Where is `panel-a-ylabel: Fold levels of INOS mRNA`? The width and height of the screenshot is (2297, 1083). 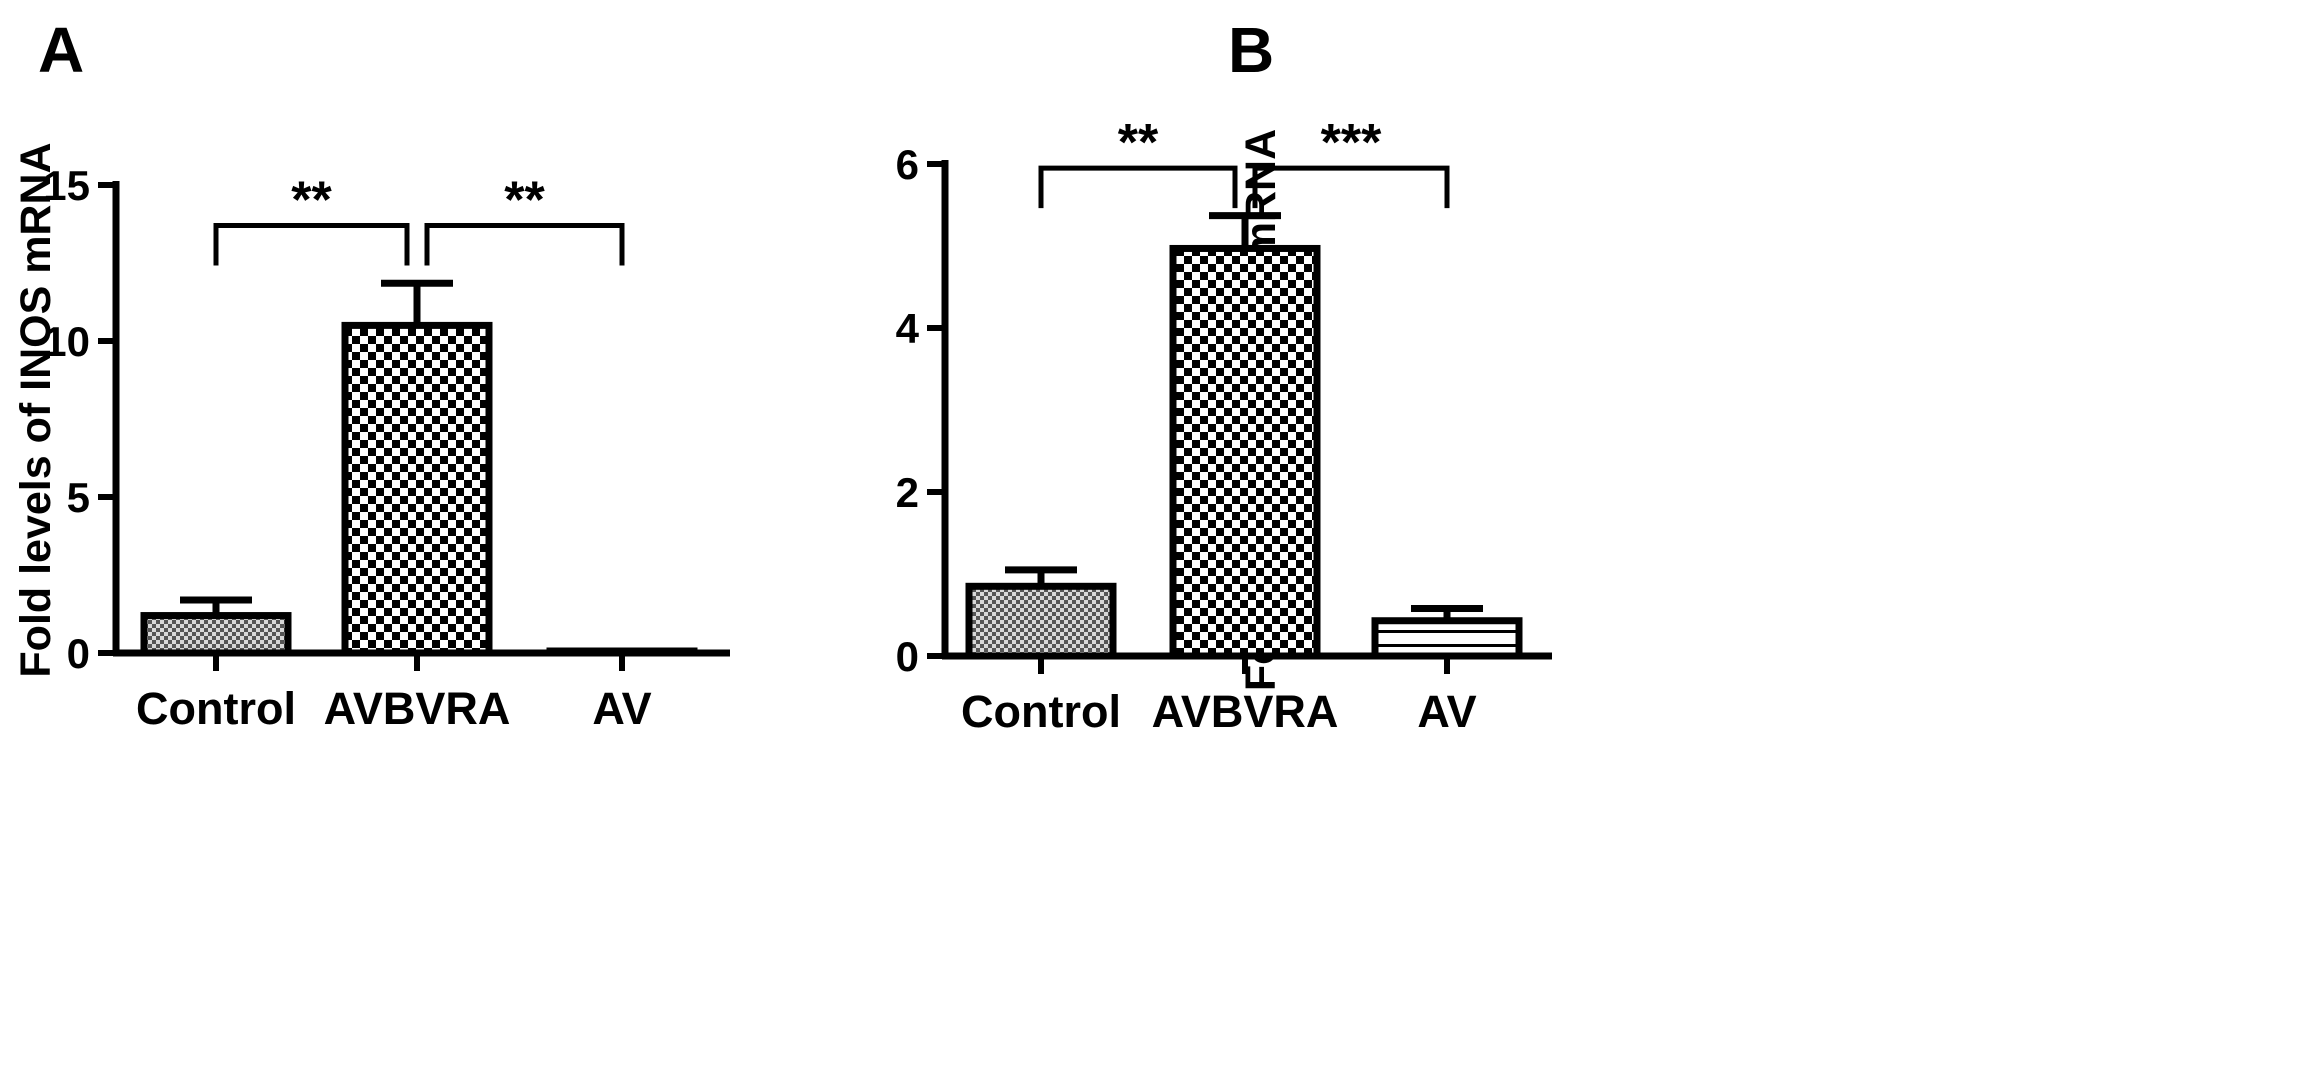
panel-a-ylabel: Fold levels of INOS mRNA is located at coordinates (36, 409).